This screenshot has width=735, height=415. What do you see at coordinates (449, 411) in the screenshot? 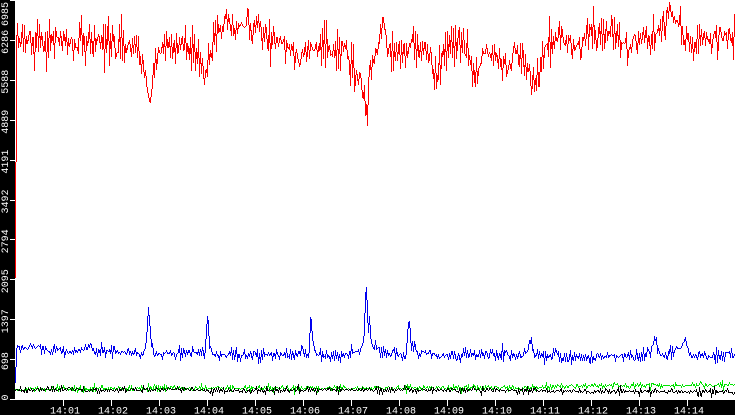
I see `svg-text: 14:09` at bounding box center [449, 411].